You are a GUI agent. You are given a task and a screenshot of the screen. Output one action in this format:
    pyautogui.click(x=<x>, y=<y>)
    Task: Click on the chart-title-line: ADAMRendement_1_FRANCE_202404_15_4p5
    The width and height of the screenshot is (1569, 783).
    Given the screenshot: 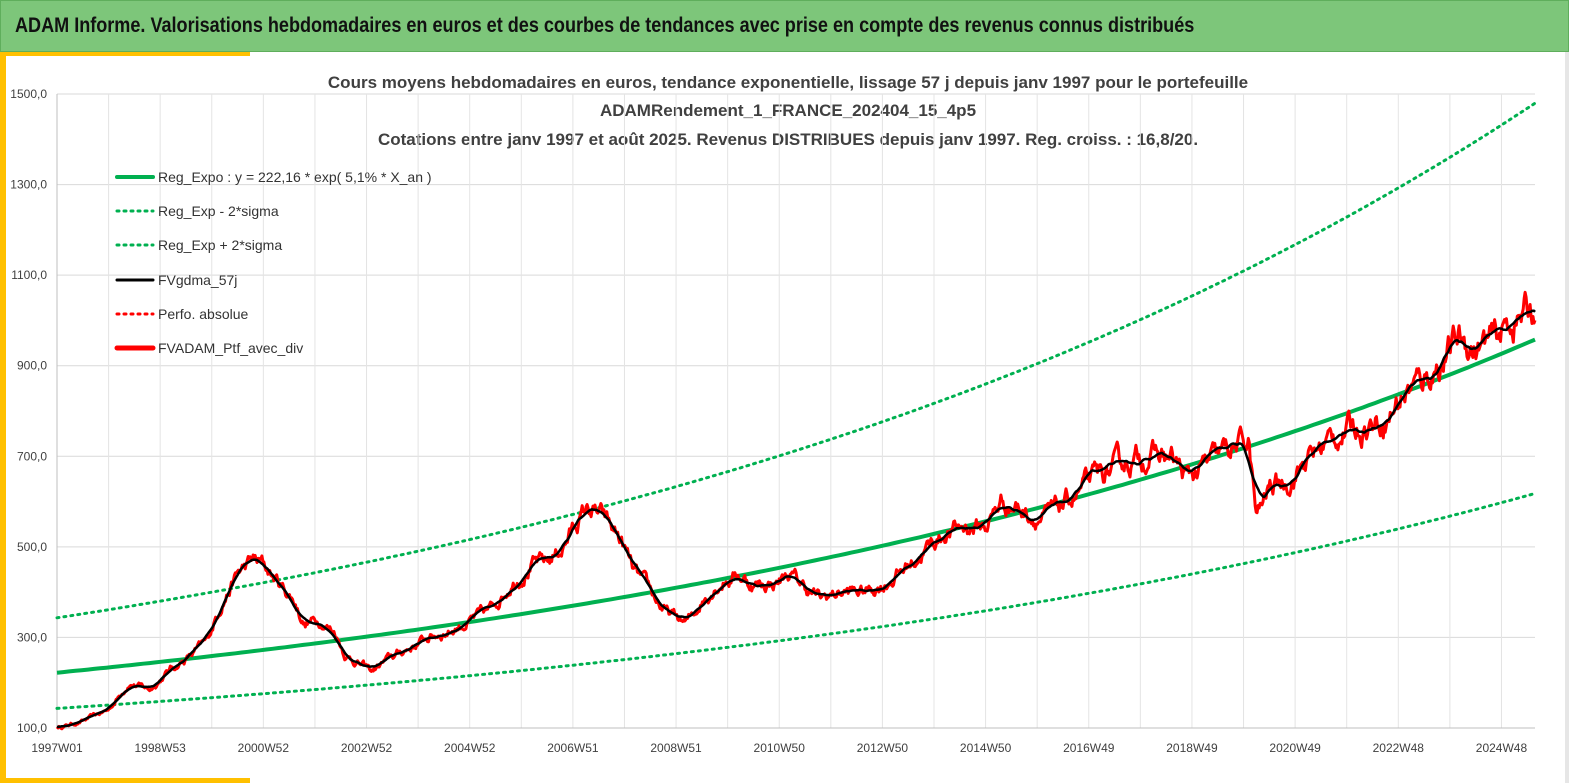 What is the action you would take?
    pyautogui.click(x=788, y=110)
    